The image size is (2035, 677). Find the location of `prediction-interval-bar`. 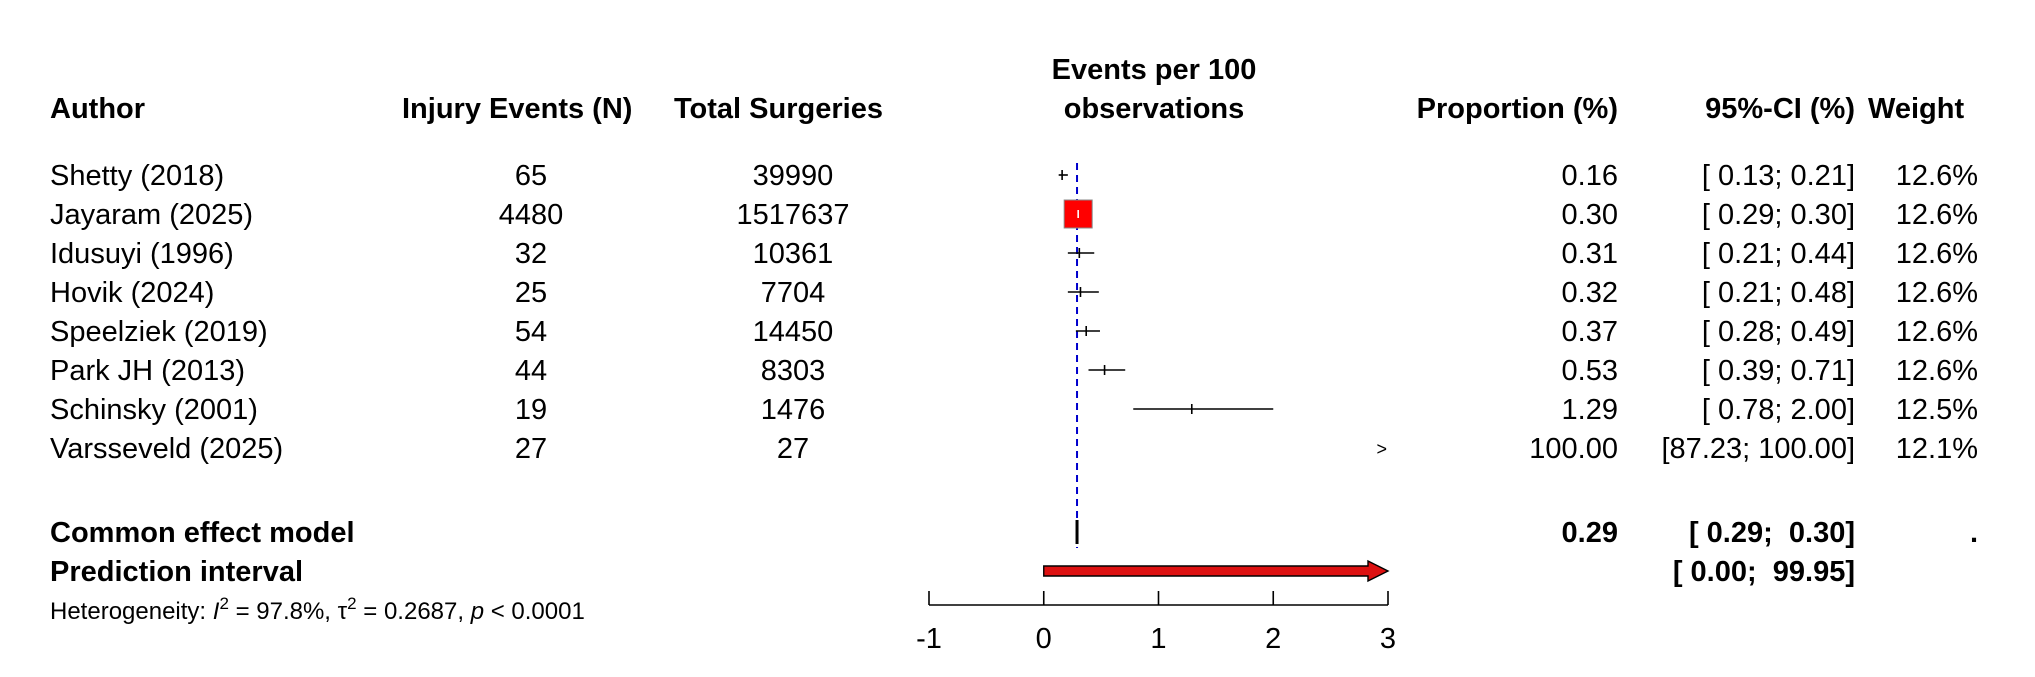

prediction-interval-bar is located at coordinates (1216, 571).